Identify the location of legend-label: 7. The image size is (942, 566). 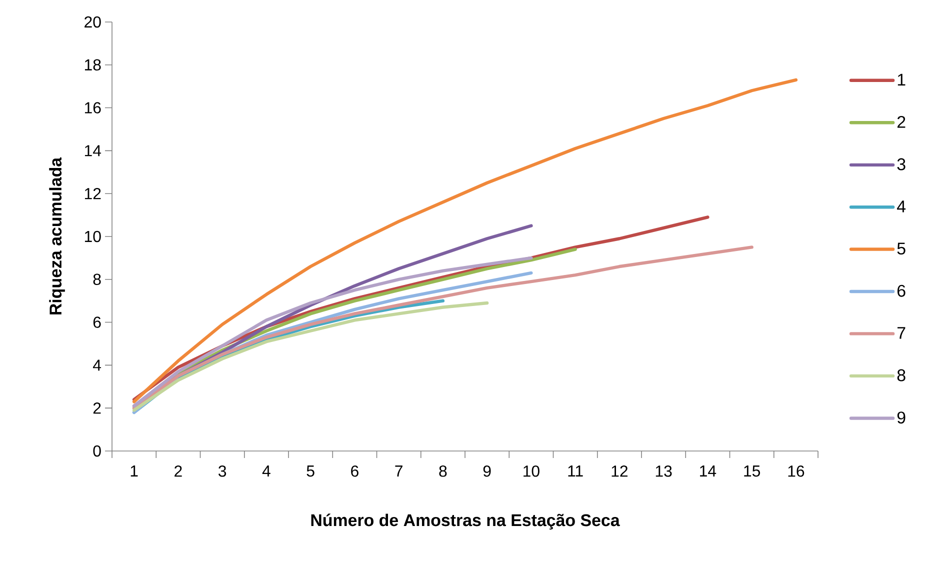
(902, 333).